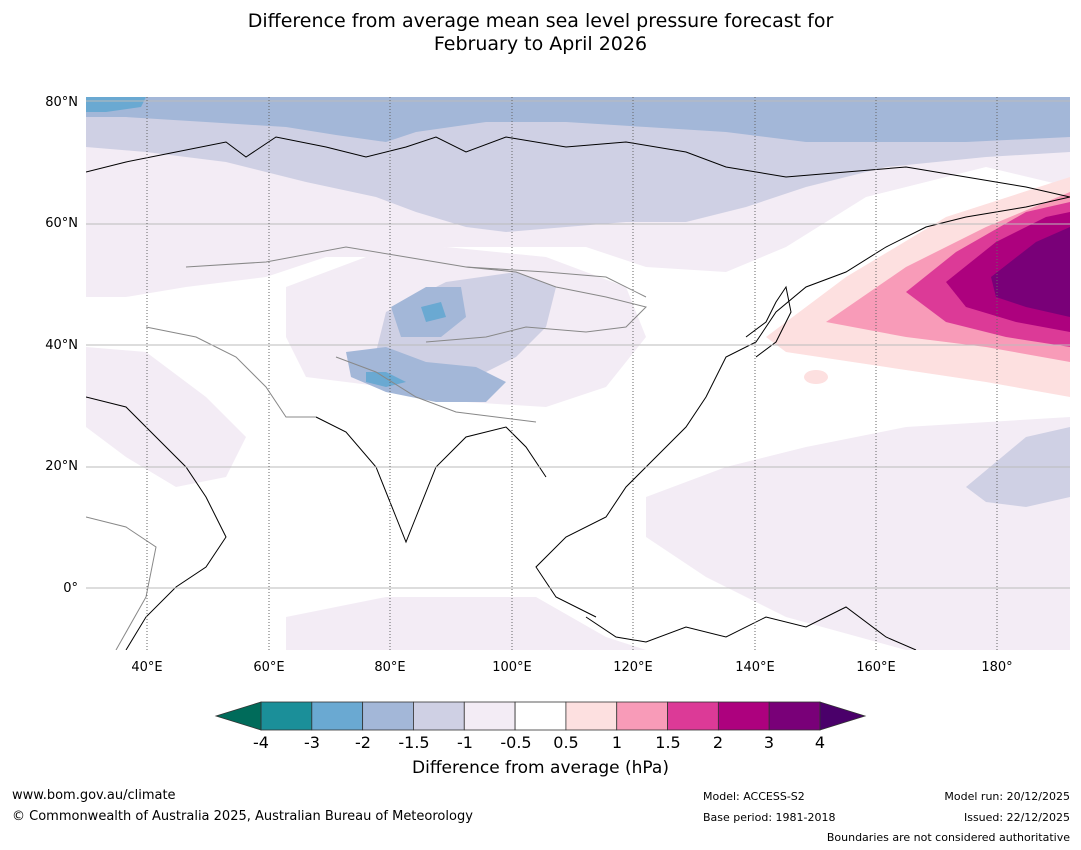 Image resolution: width=1081 pixels, height=850 pixels. What do you see at coordinates (386, 379) in the screenshot?
I see `anomaly-area-tibet-core` at bounding box center [386, 379].